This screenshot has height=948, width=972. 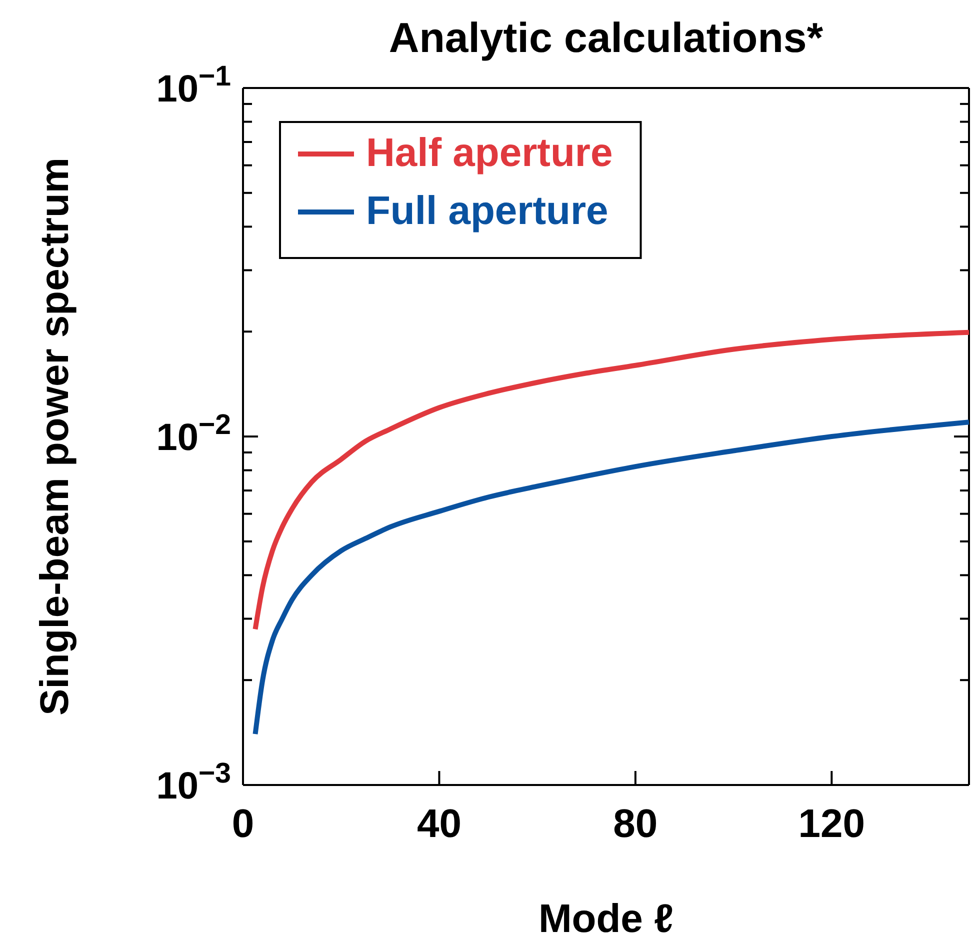 What do you see at coordinates (832, 824) in the screenshot?
I see `x-tick-label: 120` at bounding box center [832, 824].